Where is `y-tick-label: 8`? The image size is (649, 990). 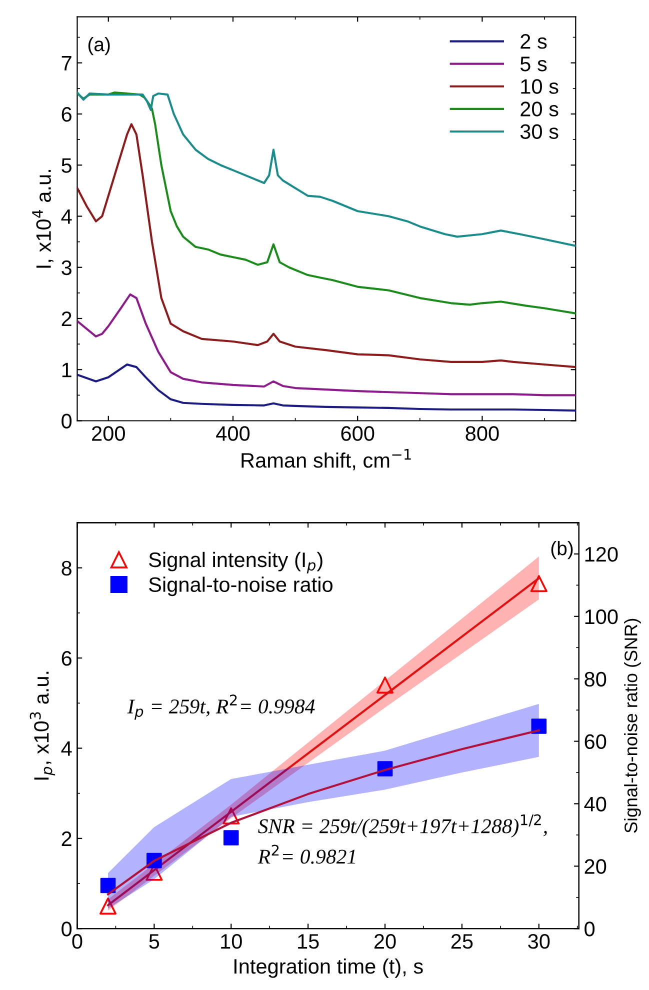
y-tick-label: 8 is located at coordinates (67, 568).